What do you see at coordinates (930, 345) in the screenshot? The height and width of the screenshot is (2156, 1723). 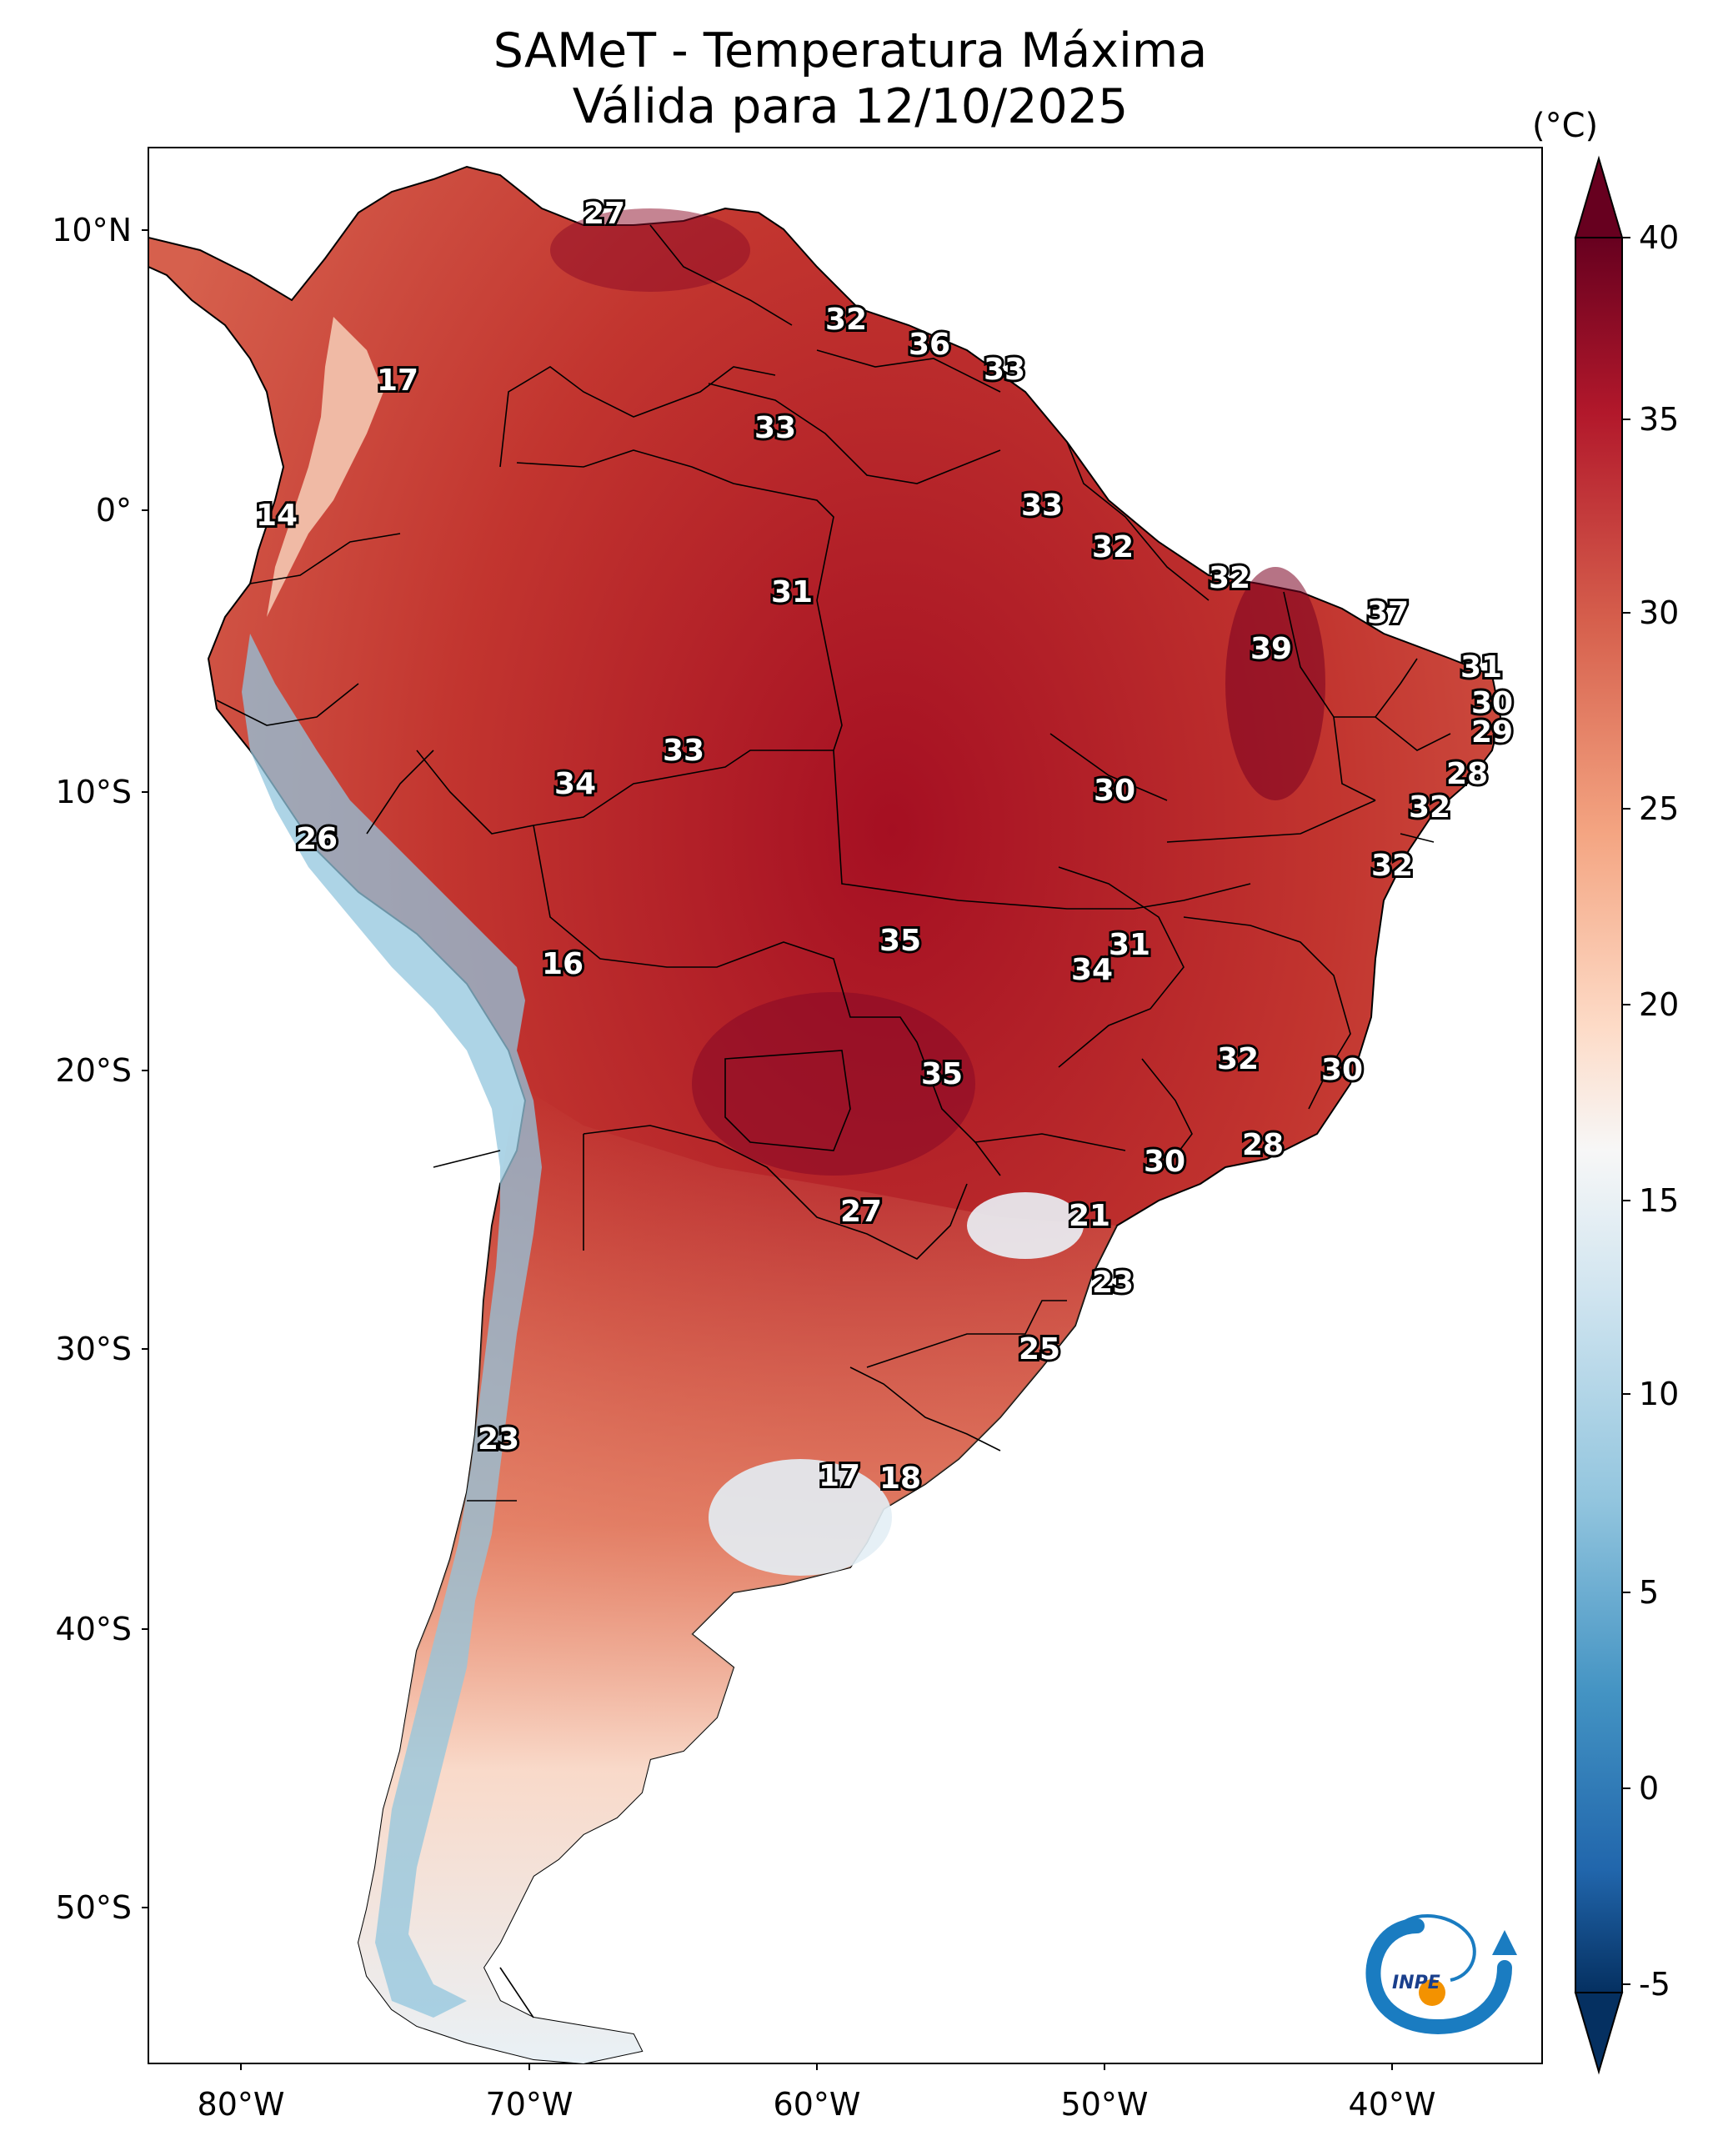 I see `temp-label: 36` at bounding box center [930, 345].